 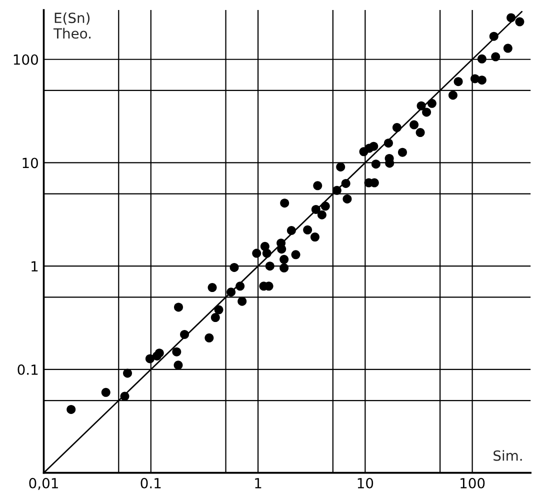 What do you see at coordinates (28, 369) in the screenshot?
I see `y-tick-label: 0.1` at bounding box center [28, 369].